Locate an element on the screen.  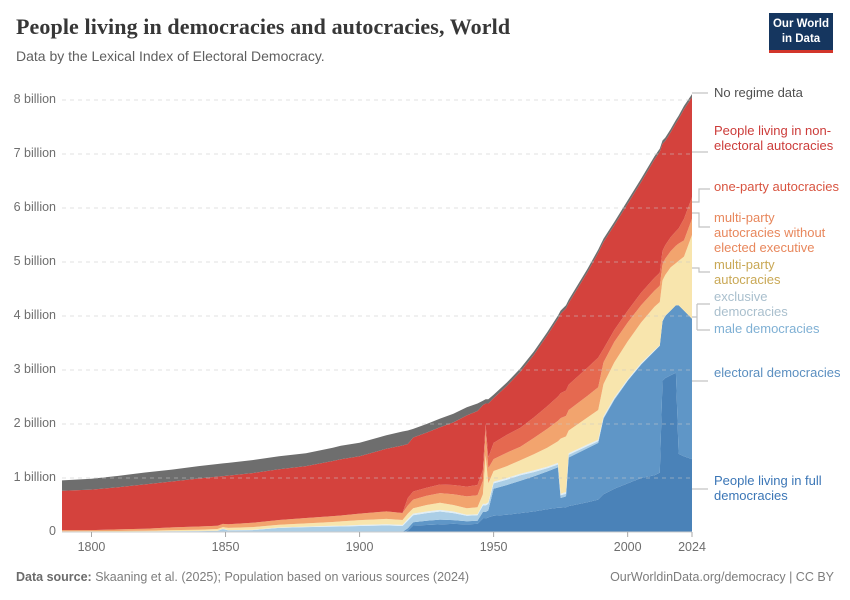
y-axis-label-3: 3 billion is located at coordinates (34, 369).